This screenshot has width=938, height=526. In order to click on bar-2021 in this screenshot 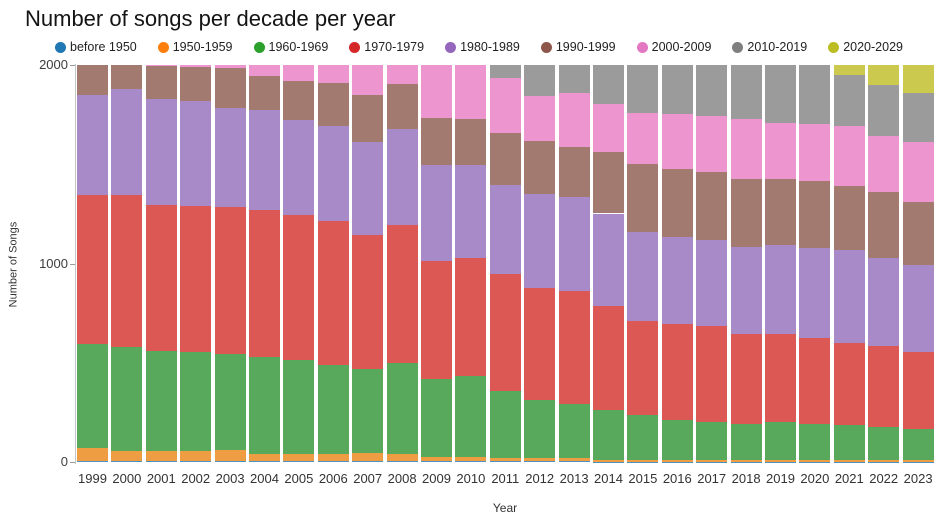, I will do `click(849, 263)`.